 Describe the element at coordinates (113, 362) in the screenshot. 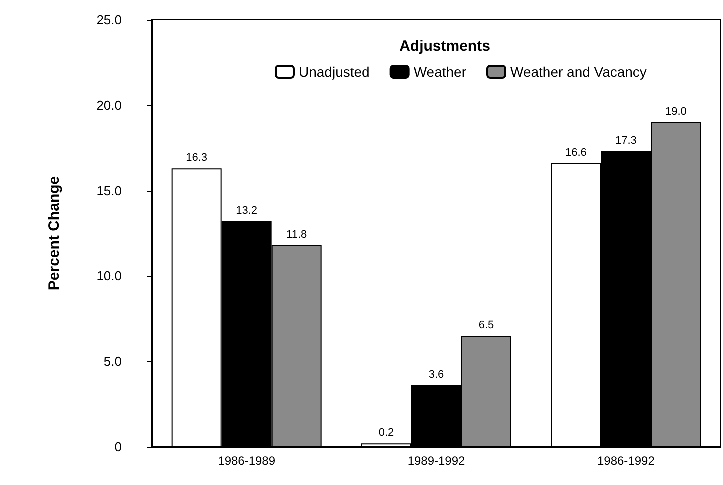

I see `y-tick-label: 5.0` at that location.